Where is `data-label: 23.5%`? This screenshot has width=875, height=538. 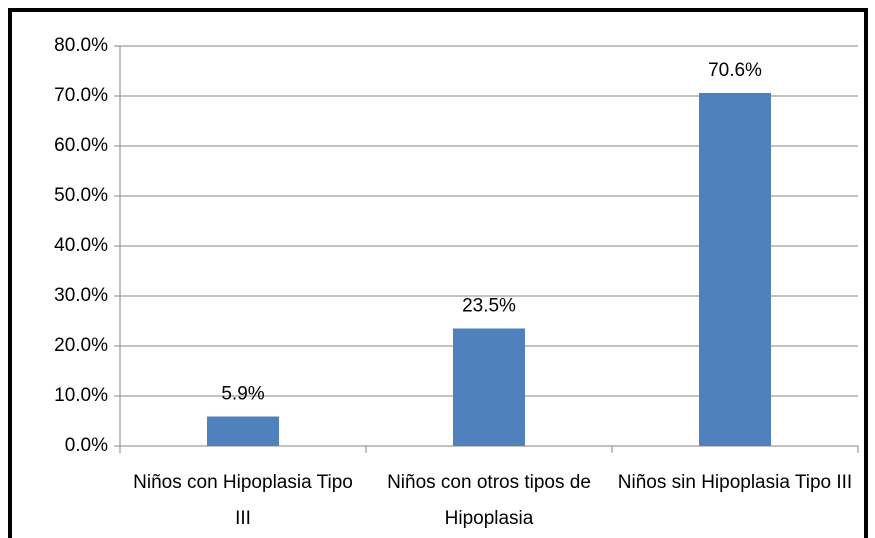 data-label: 23.5% is located at coordinates (489, 306).